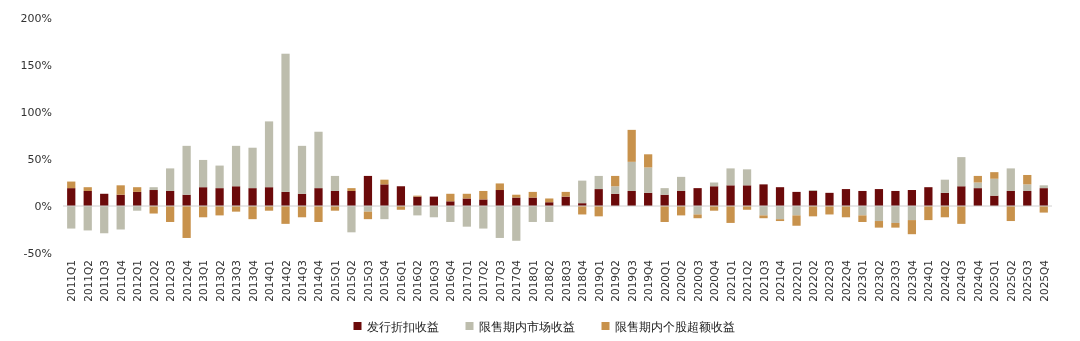  What do you see at coordinates (911, 280) in the screenshot?
I see `x-tick-label: 2023Q4` at bounding box center [911, 280].